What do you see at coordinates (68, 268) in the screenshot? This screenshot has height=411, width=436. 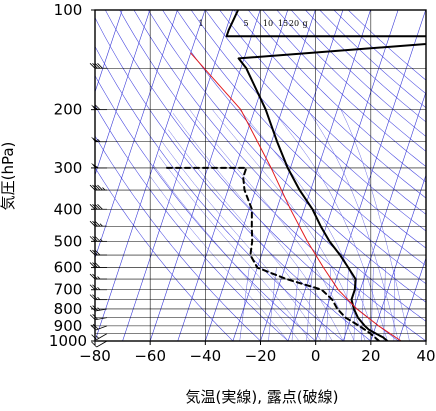 I see `y-tick-label: 600` at bounding box center [68, 268].